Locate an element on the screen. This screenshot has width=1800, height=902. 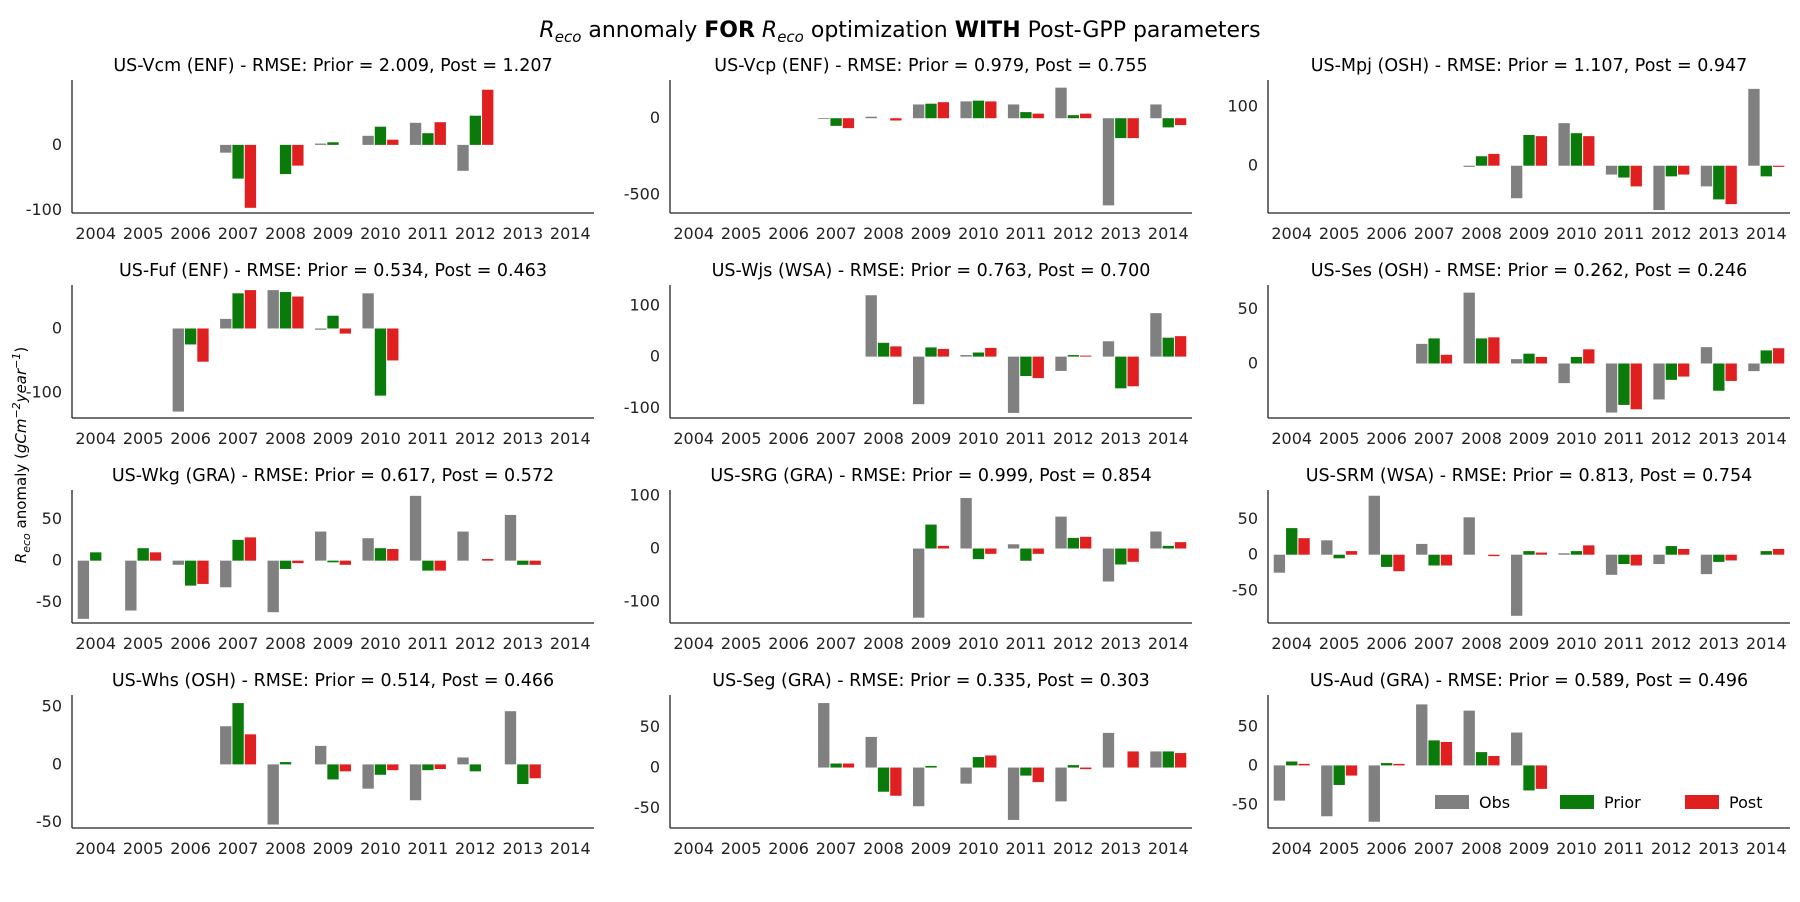
bar-obs-2005 is located at coordinates (1327, 547).